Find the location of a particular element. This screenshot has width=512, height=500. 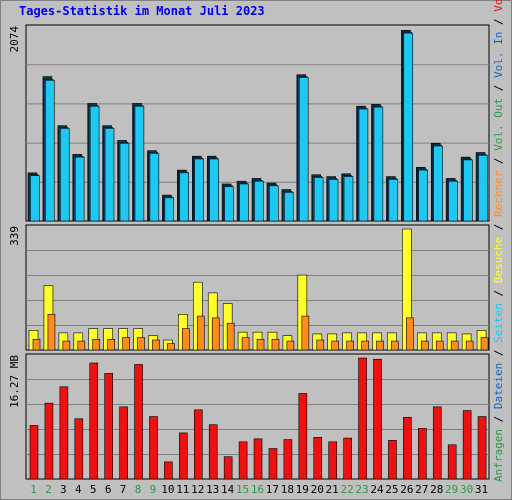

panel-3-ymax-label: 16.27 MB is located at coordinates (14, 381).